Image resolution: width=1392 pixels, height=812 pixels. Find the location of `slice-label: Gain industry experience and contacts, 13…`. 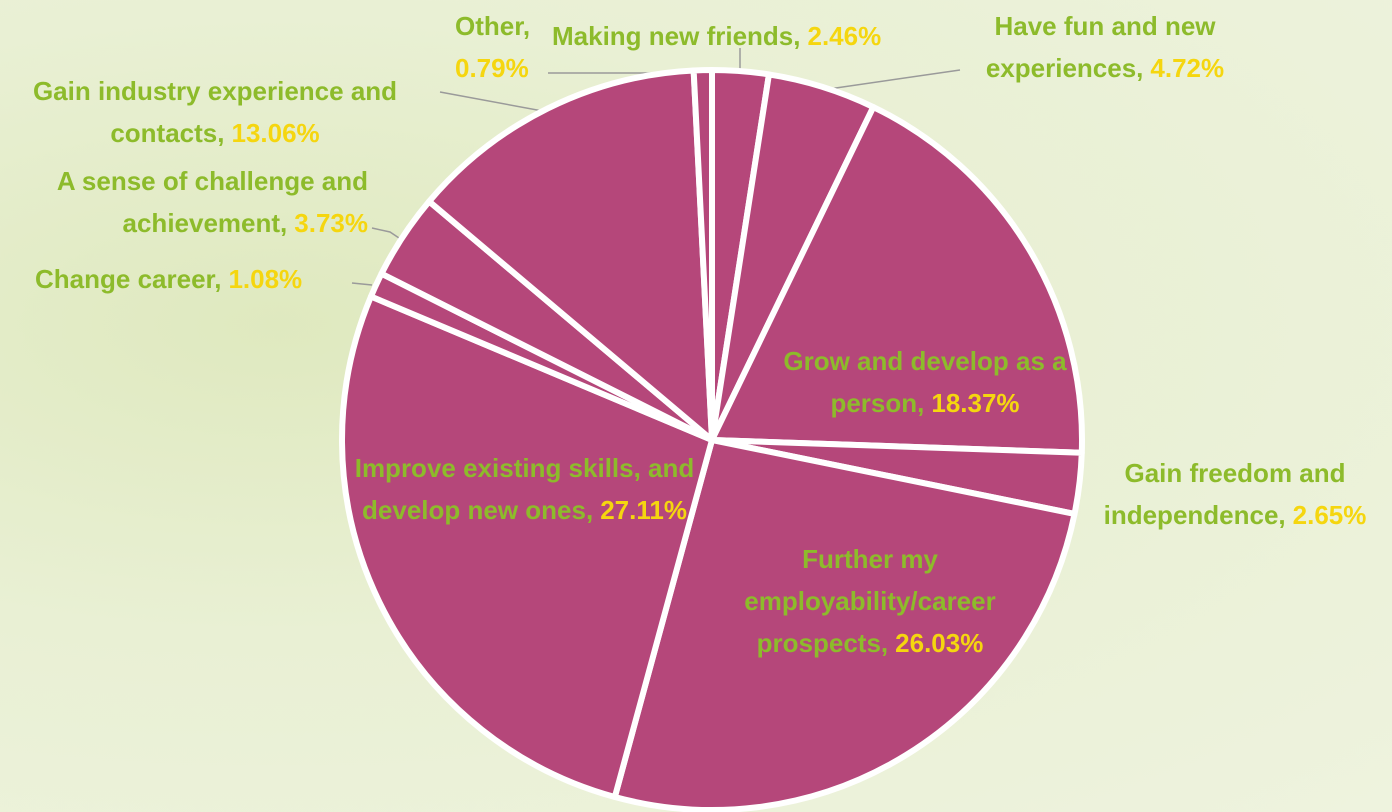

slice-label: Gain industry experience and contacts, 13… is located at coordinates (215, 112).